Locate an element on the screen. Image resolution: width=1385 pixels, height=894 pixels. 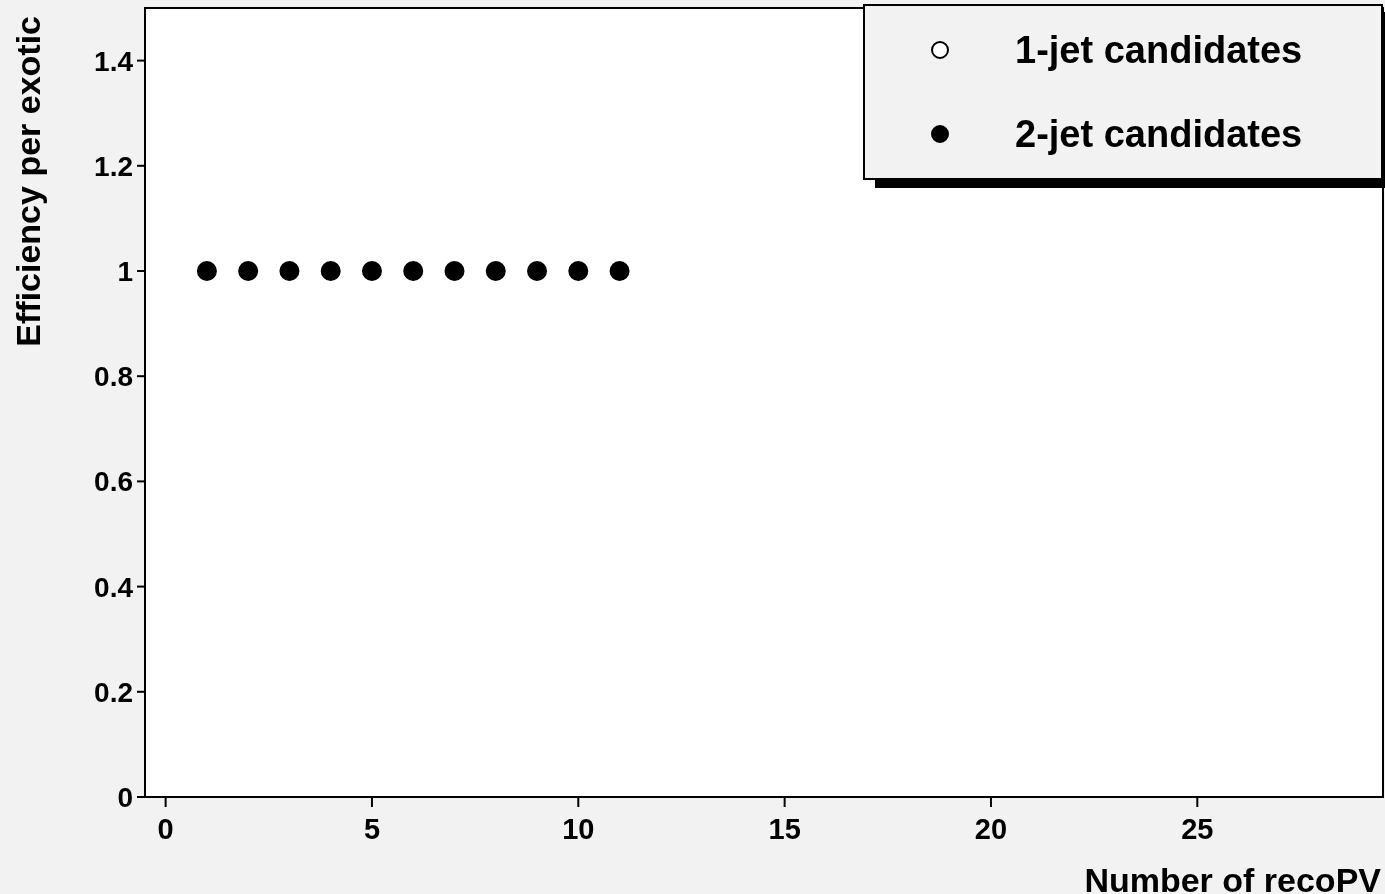
x-tick-label: 5 is located at coordinates (372, 829).